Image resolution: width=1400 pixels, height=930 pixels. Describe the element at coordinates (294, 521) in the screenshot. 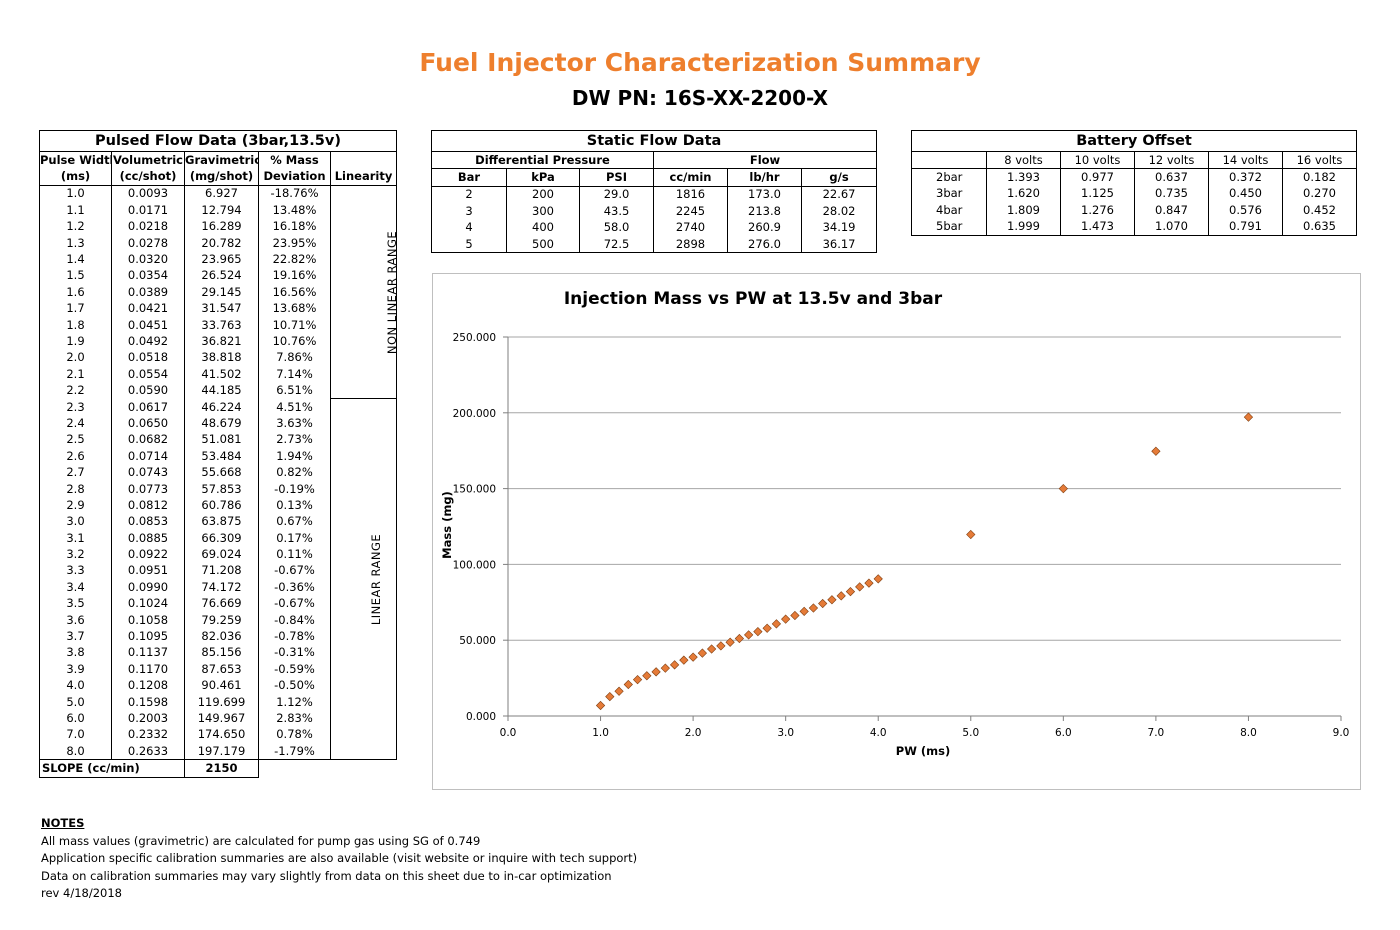

I see `table-cell: 0.67%` at that location.